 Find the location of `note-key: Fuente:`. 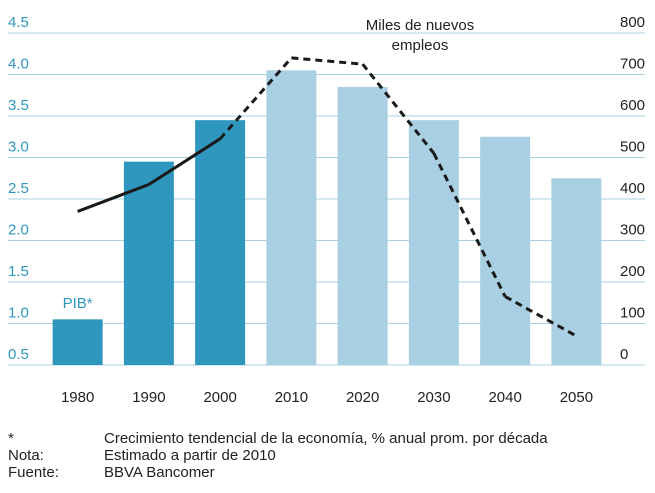

note-key: Fuente: is located at coordinates (33, 472).